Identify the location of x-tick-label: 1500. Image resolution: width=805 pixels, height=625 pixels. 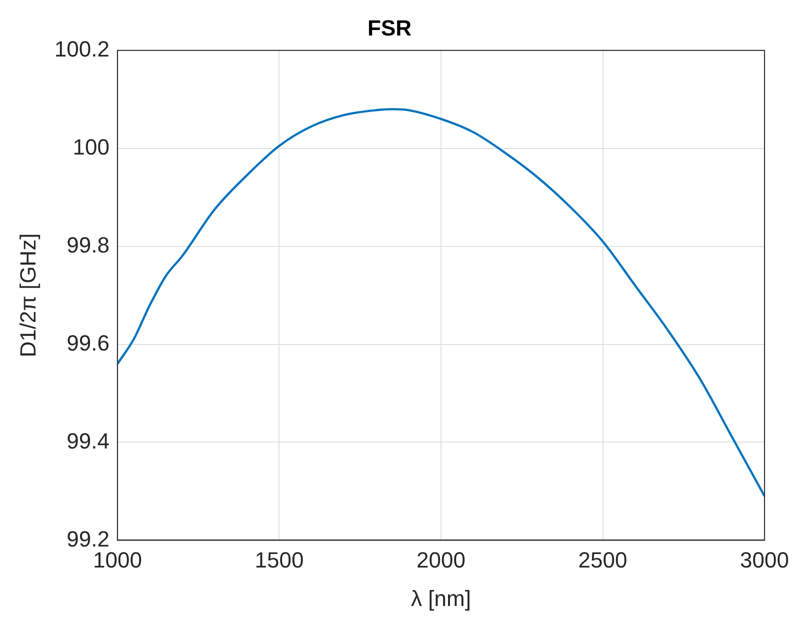
(279, 559).